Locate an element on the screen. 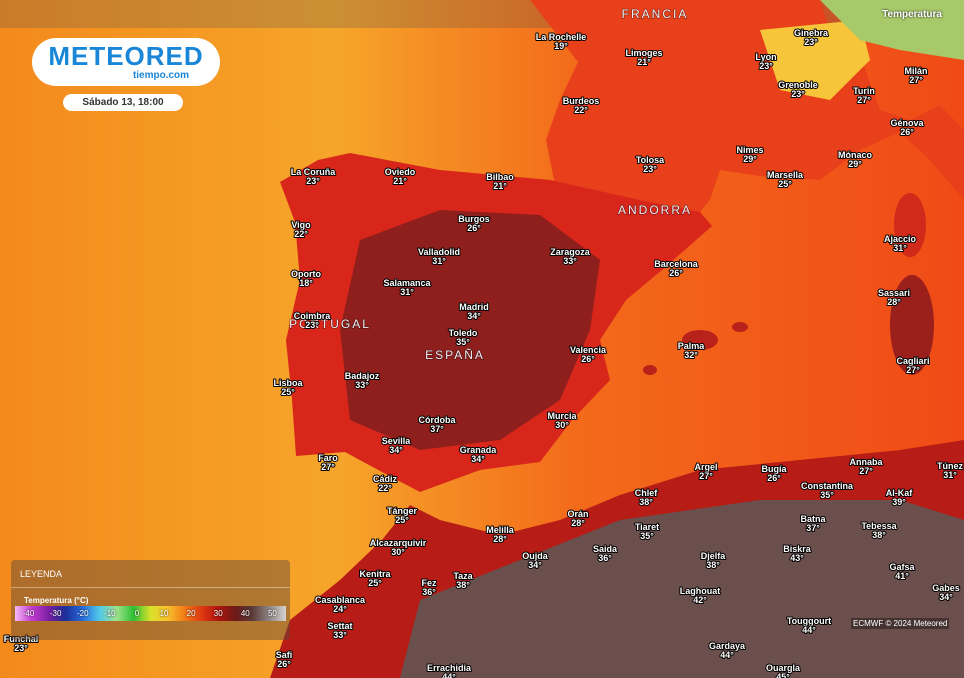  city-name: La Coruña is located at coordinates (313, 172).